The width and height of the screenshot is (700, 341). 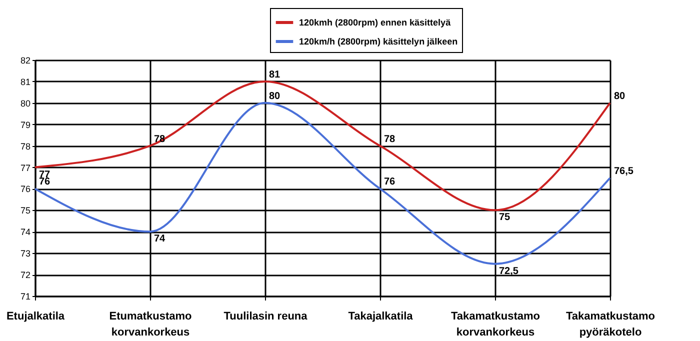 I want to click on data-label: 72,5, so click(x=509, y=271).